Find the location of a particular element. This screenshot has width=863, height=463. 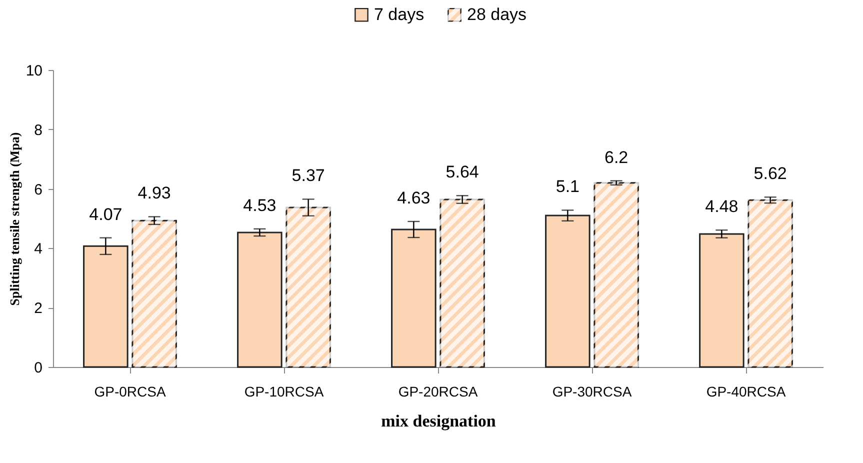

y-tick-label: 2 is located at coordinates (38, 309).